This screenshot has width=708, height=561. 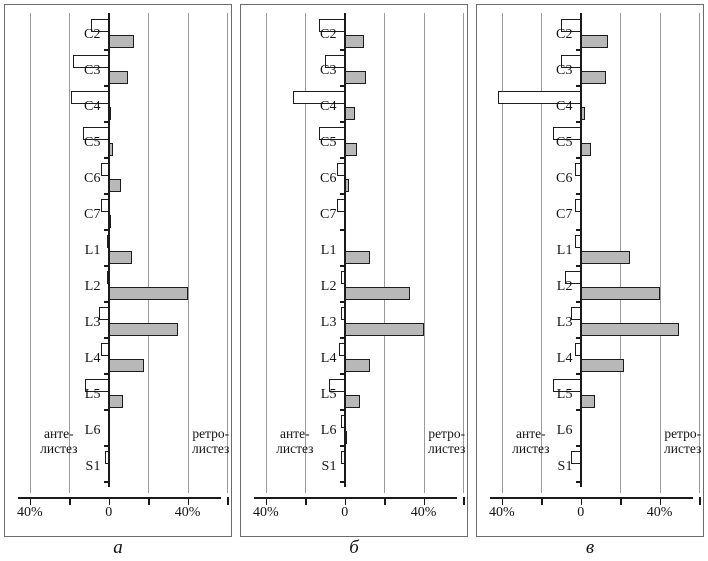 I want to click on bar-row: L1, so click(x=591, y=251).